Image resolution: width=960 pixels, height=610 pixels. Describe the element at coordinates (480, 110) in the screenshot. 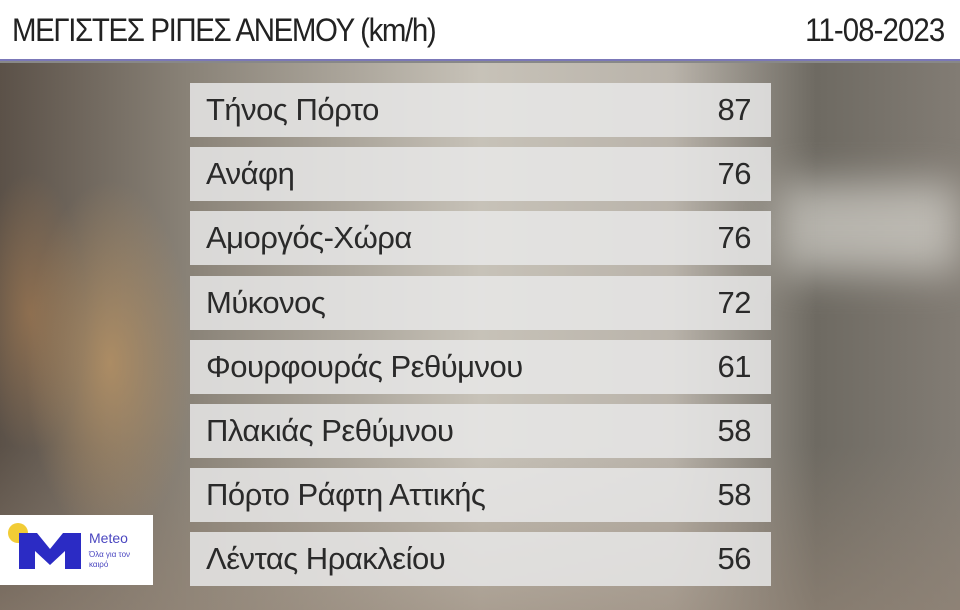

I see `table-row: Τήνος Πόρτο 87` at that location.